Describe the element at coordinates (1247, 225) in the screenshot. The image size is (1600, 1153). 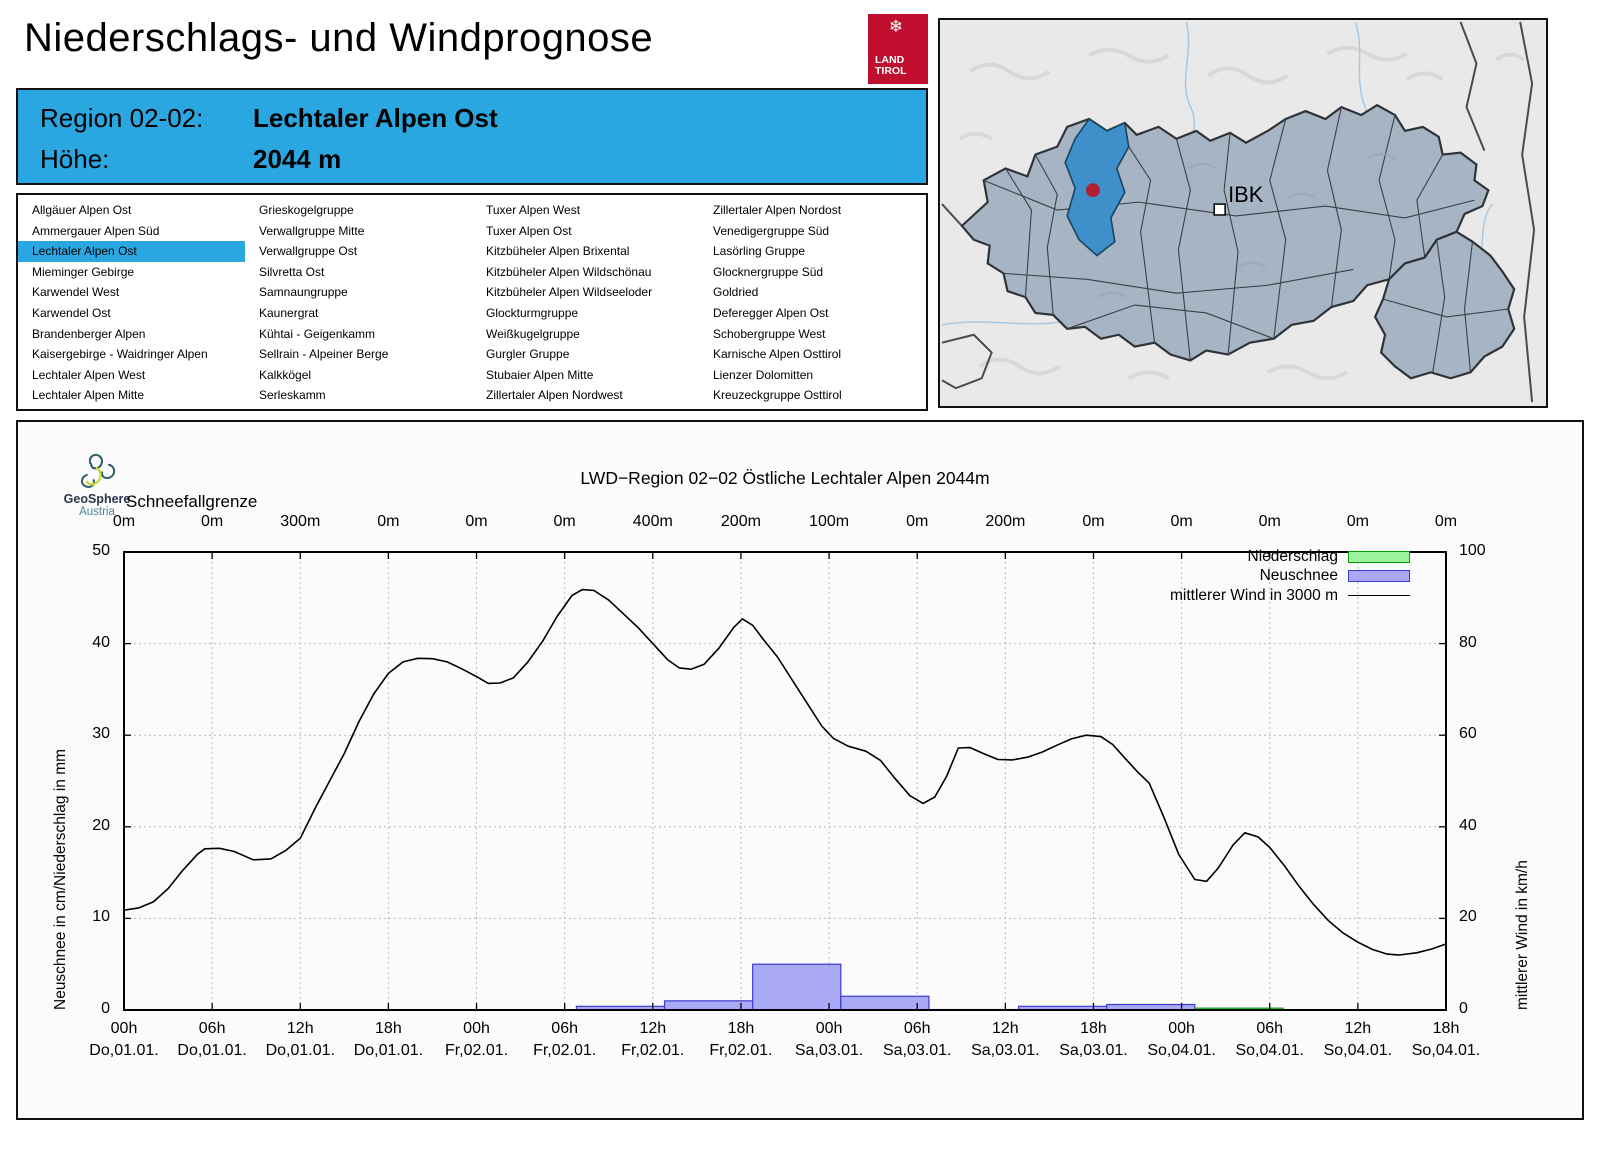
I see `region-relief` at that location.